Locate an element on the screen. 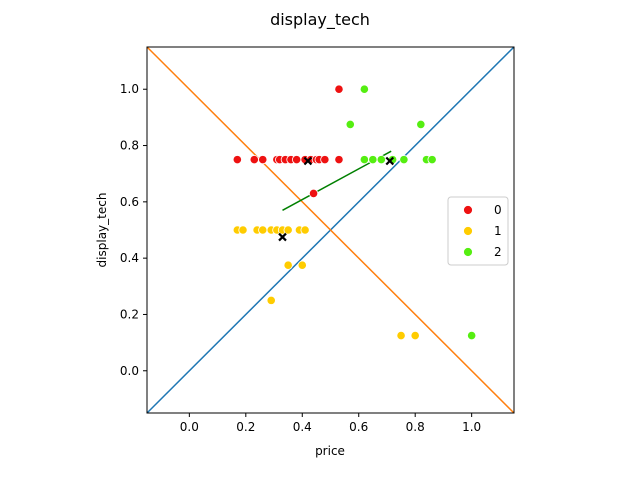  y-tick-label: 0.6 is located at coordinates (129, 202).